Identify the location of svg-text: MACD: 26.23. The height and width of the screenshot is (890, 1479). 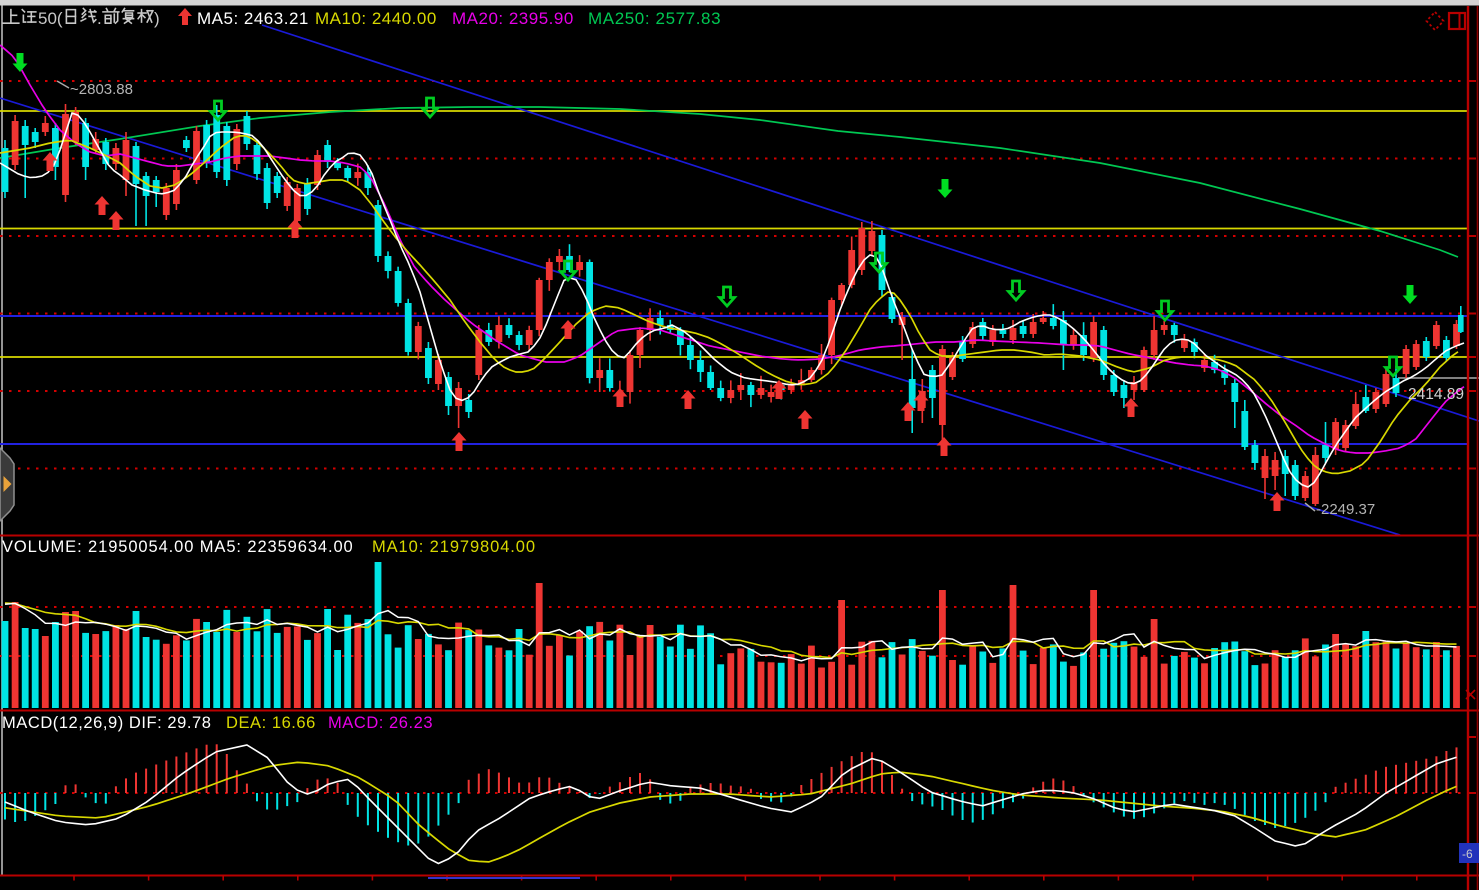
(380, 723).